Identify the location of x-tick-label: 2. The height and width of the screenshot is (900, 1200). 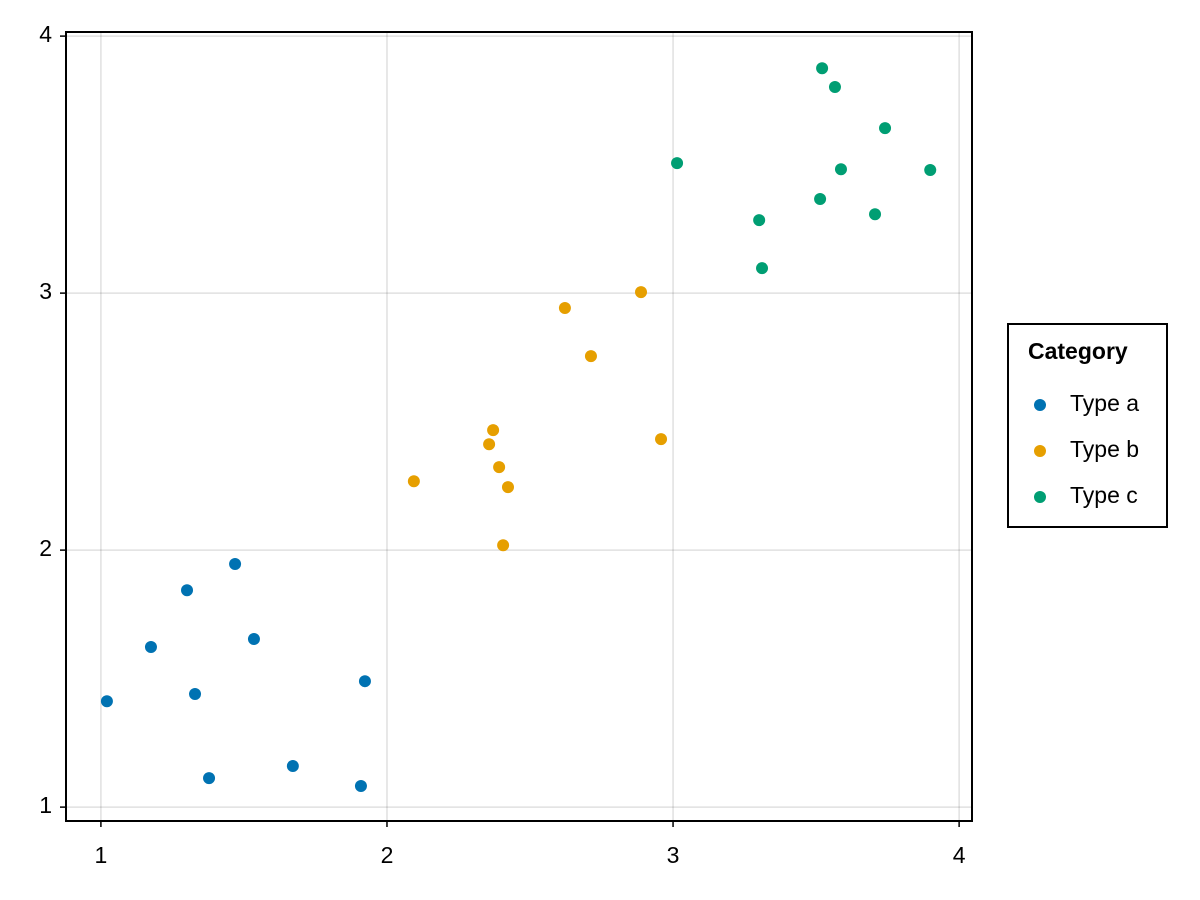
(387, 855).